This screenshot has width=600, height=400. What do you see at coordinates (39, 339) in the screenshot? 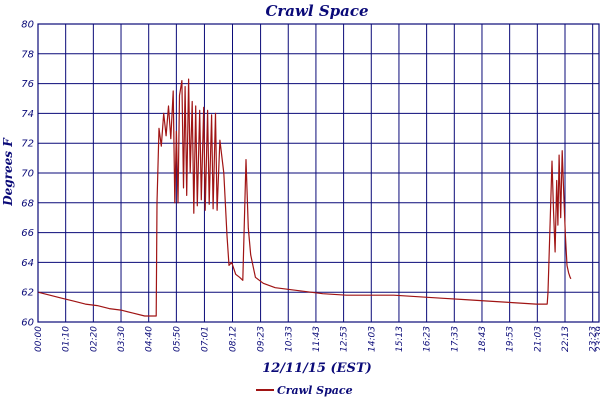
I see `x-tick-label: 00:00` at bounding box center [39, 339].